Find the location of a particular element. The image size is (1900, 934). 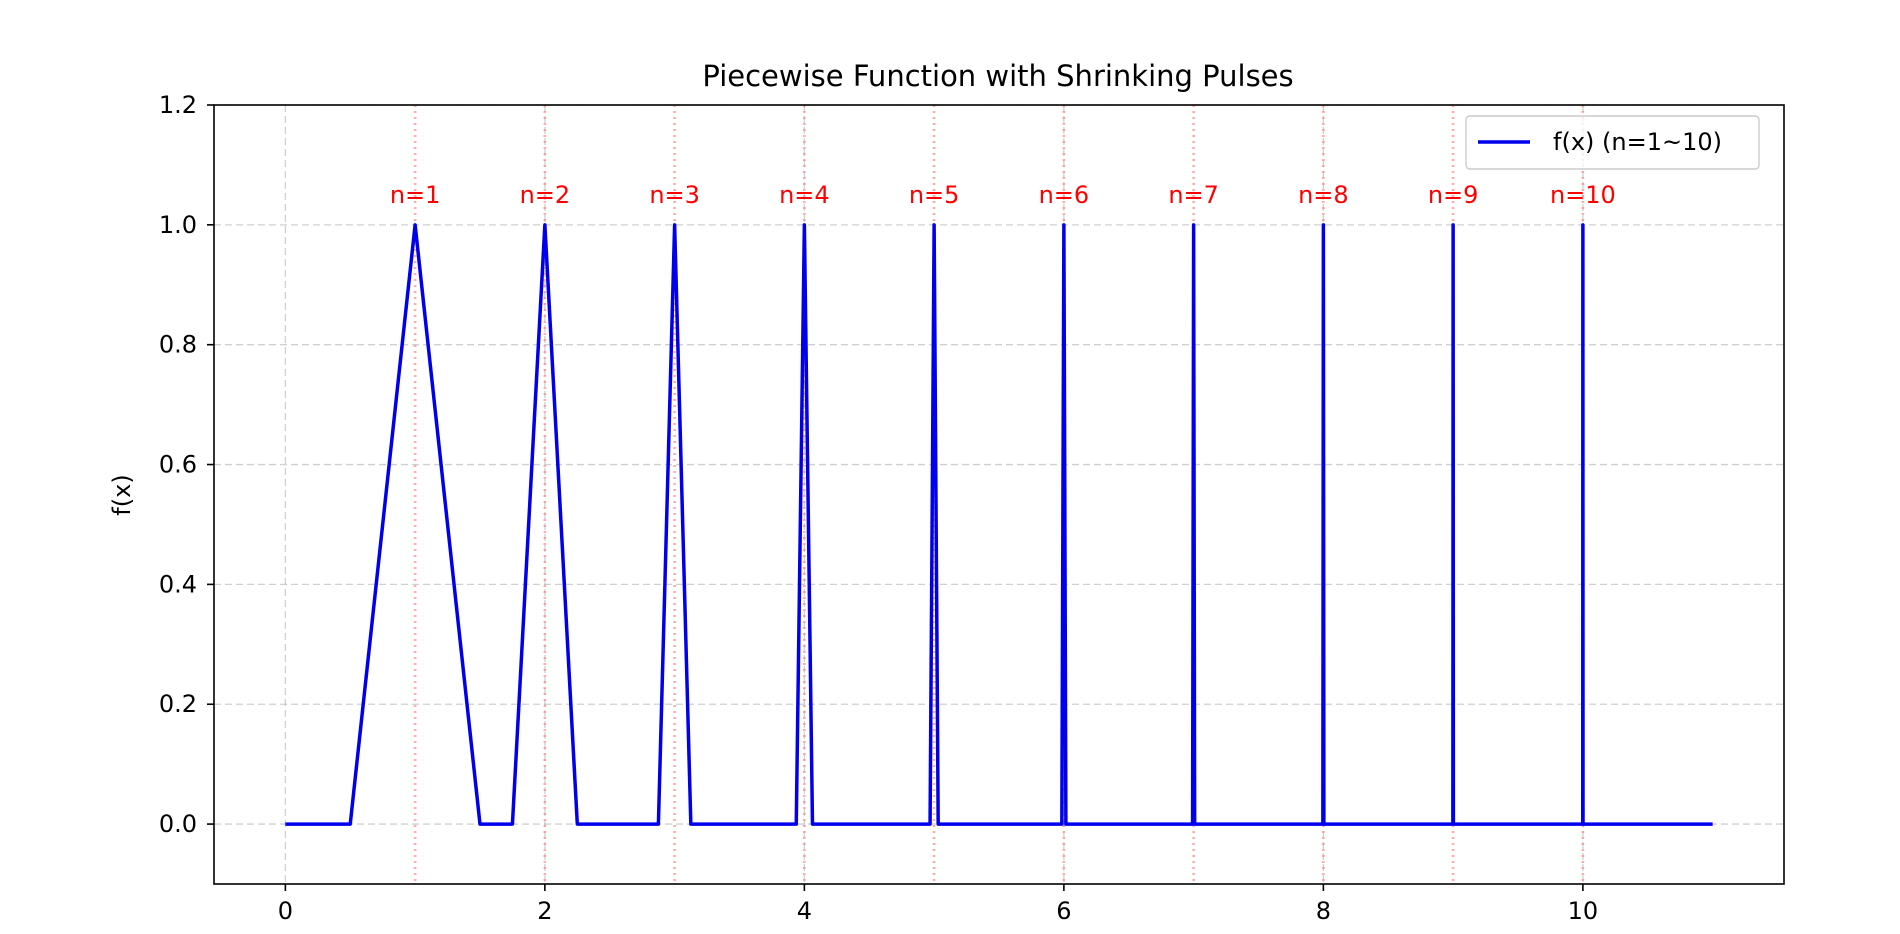

annotation-label: n=7 is located at coordinates (1193, 195).